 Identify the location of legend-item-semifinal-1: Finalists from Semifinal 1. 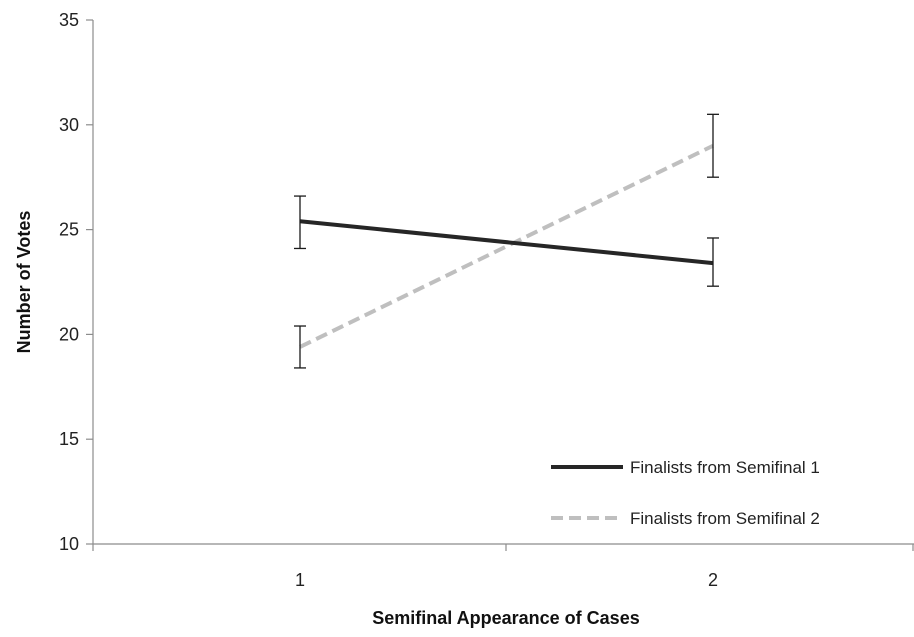
(685, 467).